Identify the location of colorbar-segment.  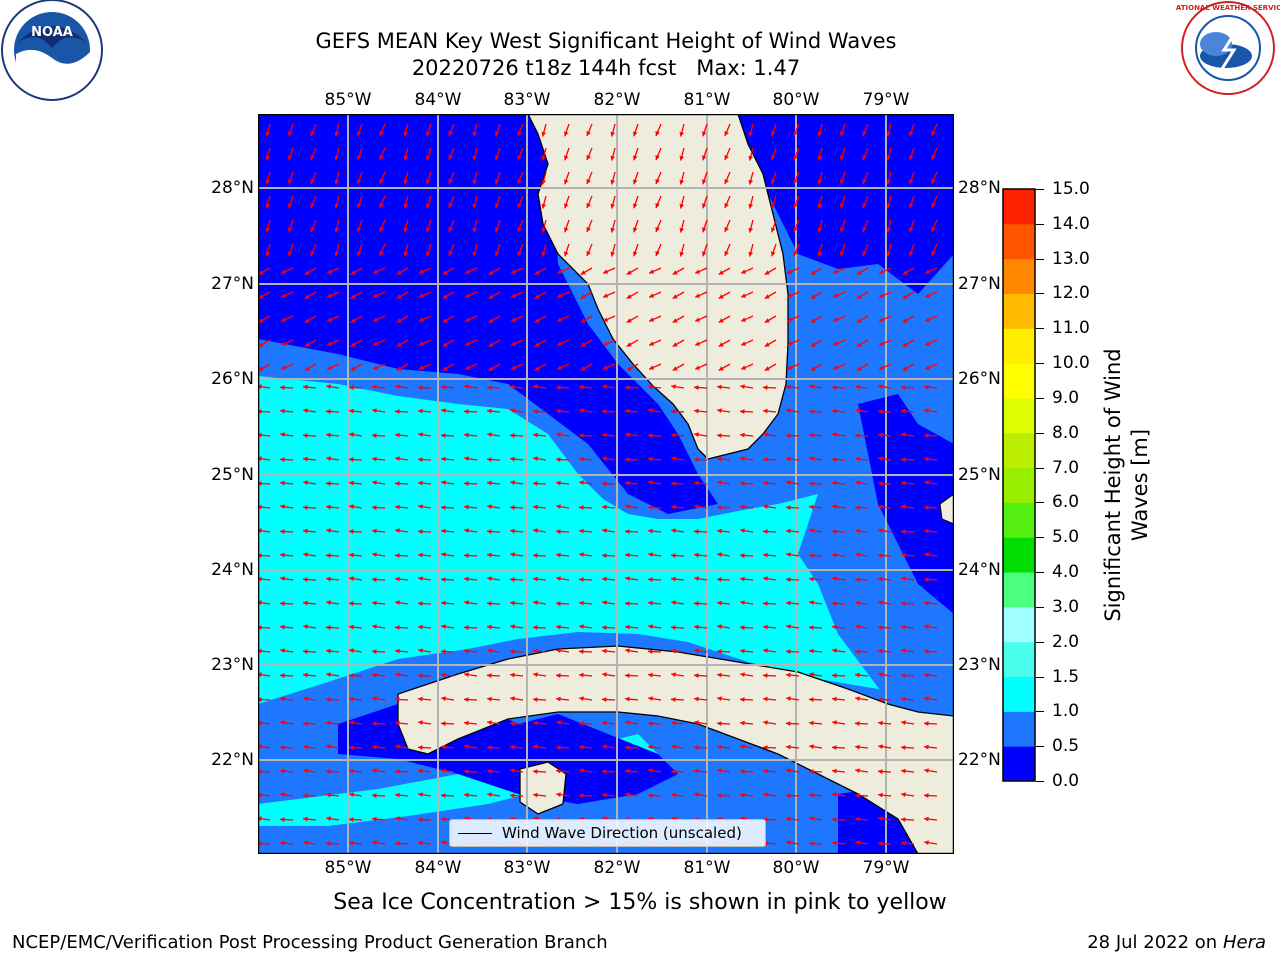
(1019, 450).